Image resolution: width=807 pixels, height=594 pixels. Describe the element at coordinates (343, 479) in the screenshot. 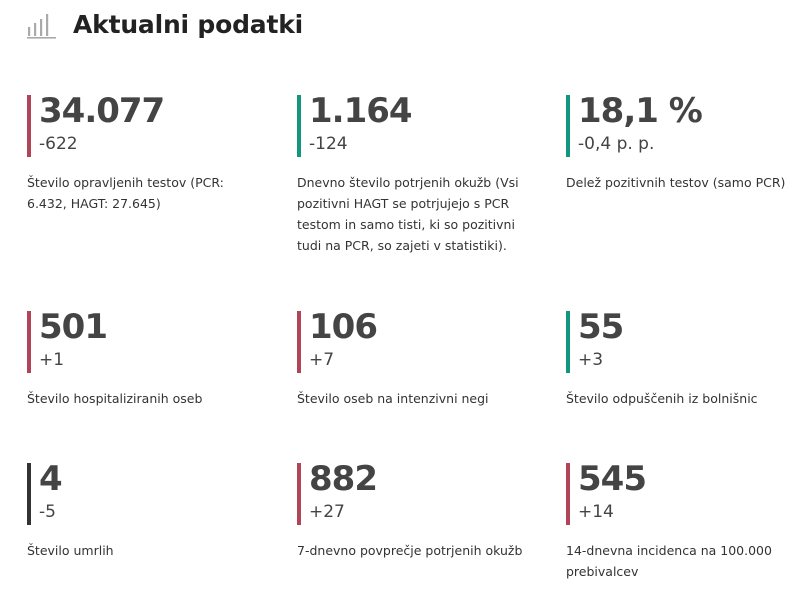

I see `stat-value: 882` at that location.